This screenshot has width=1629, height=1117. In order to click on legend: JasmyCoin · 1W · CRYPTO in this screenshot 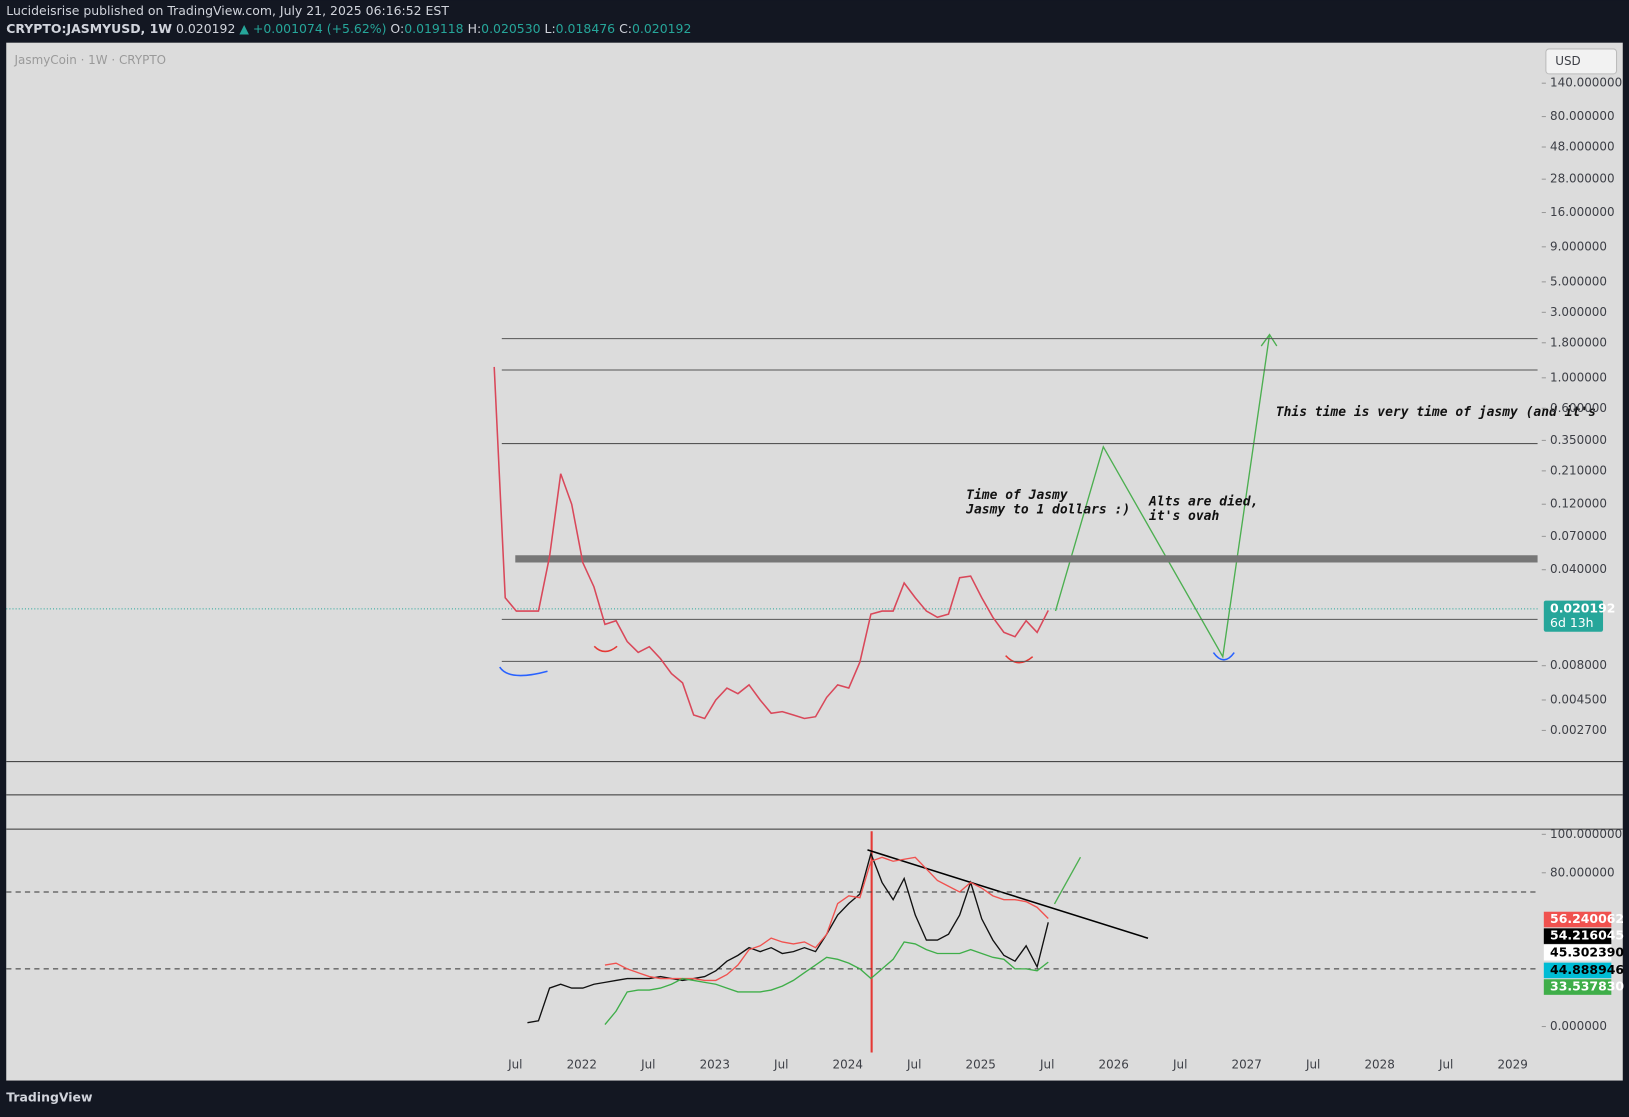, I will do `click(90, 60)`.